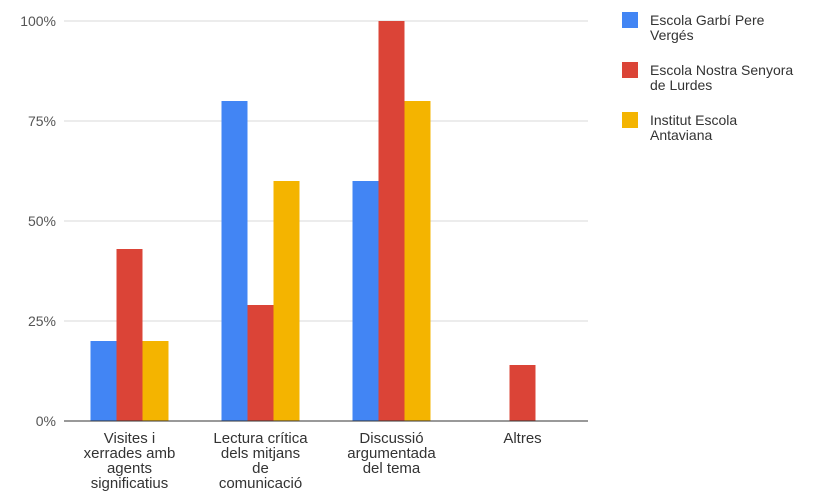 Image resolution: width=828 pixels, height=498 pixels. I want to click on x-category-label: Altres, so click(522, 438).